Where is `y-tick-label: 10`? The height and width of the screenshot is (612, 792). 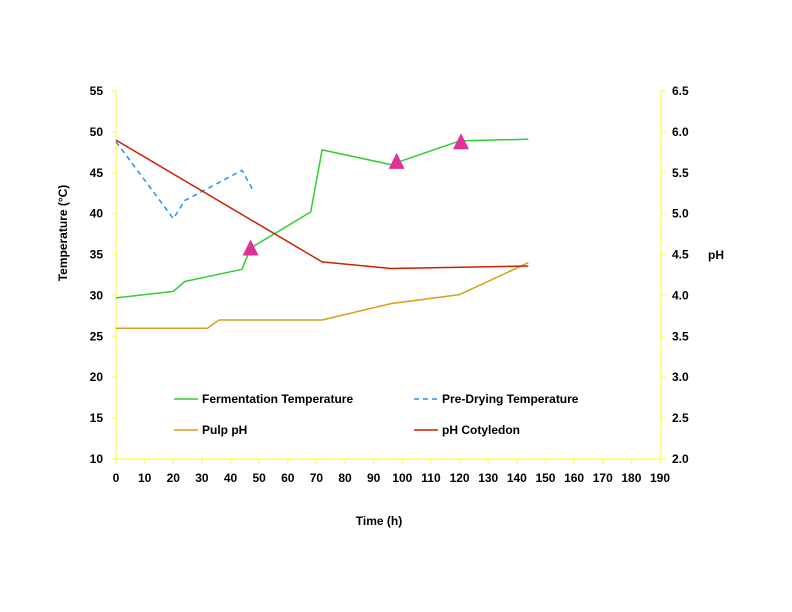 y-tick-label: 10 is located at coordinates (97, 459).